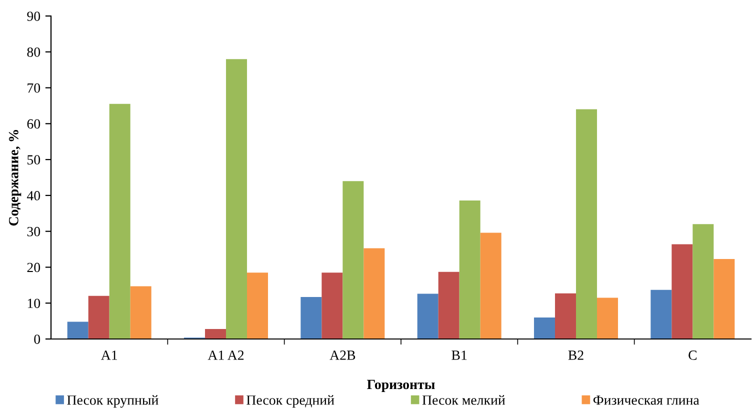  I want to click on x-tick-label: A1, so click(108, 355).